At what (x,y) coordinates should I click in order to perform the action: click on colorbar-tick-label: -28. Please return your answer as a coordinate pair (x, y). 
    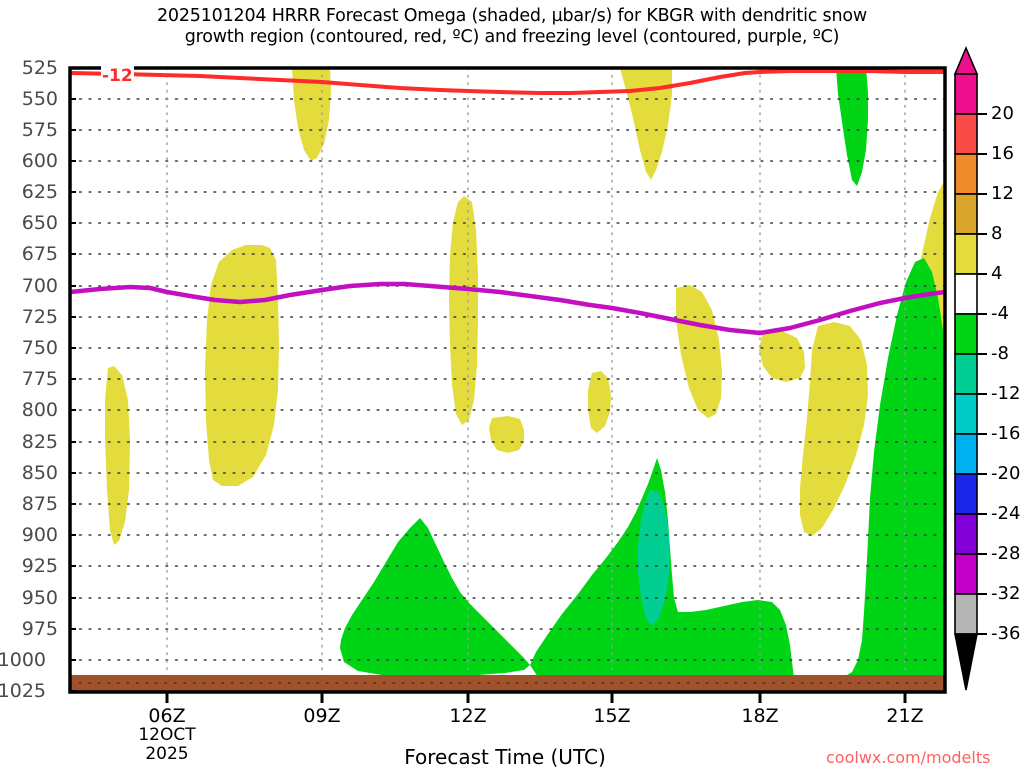
    Looking at the image, I should click on (1006, 553).